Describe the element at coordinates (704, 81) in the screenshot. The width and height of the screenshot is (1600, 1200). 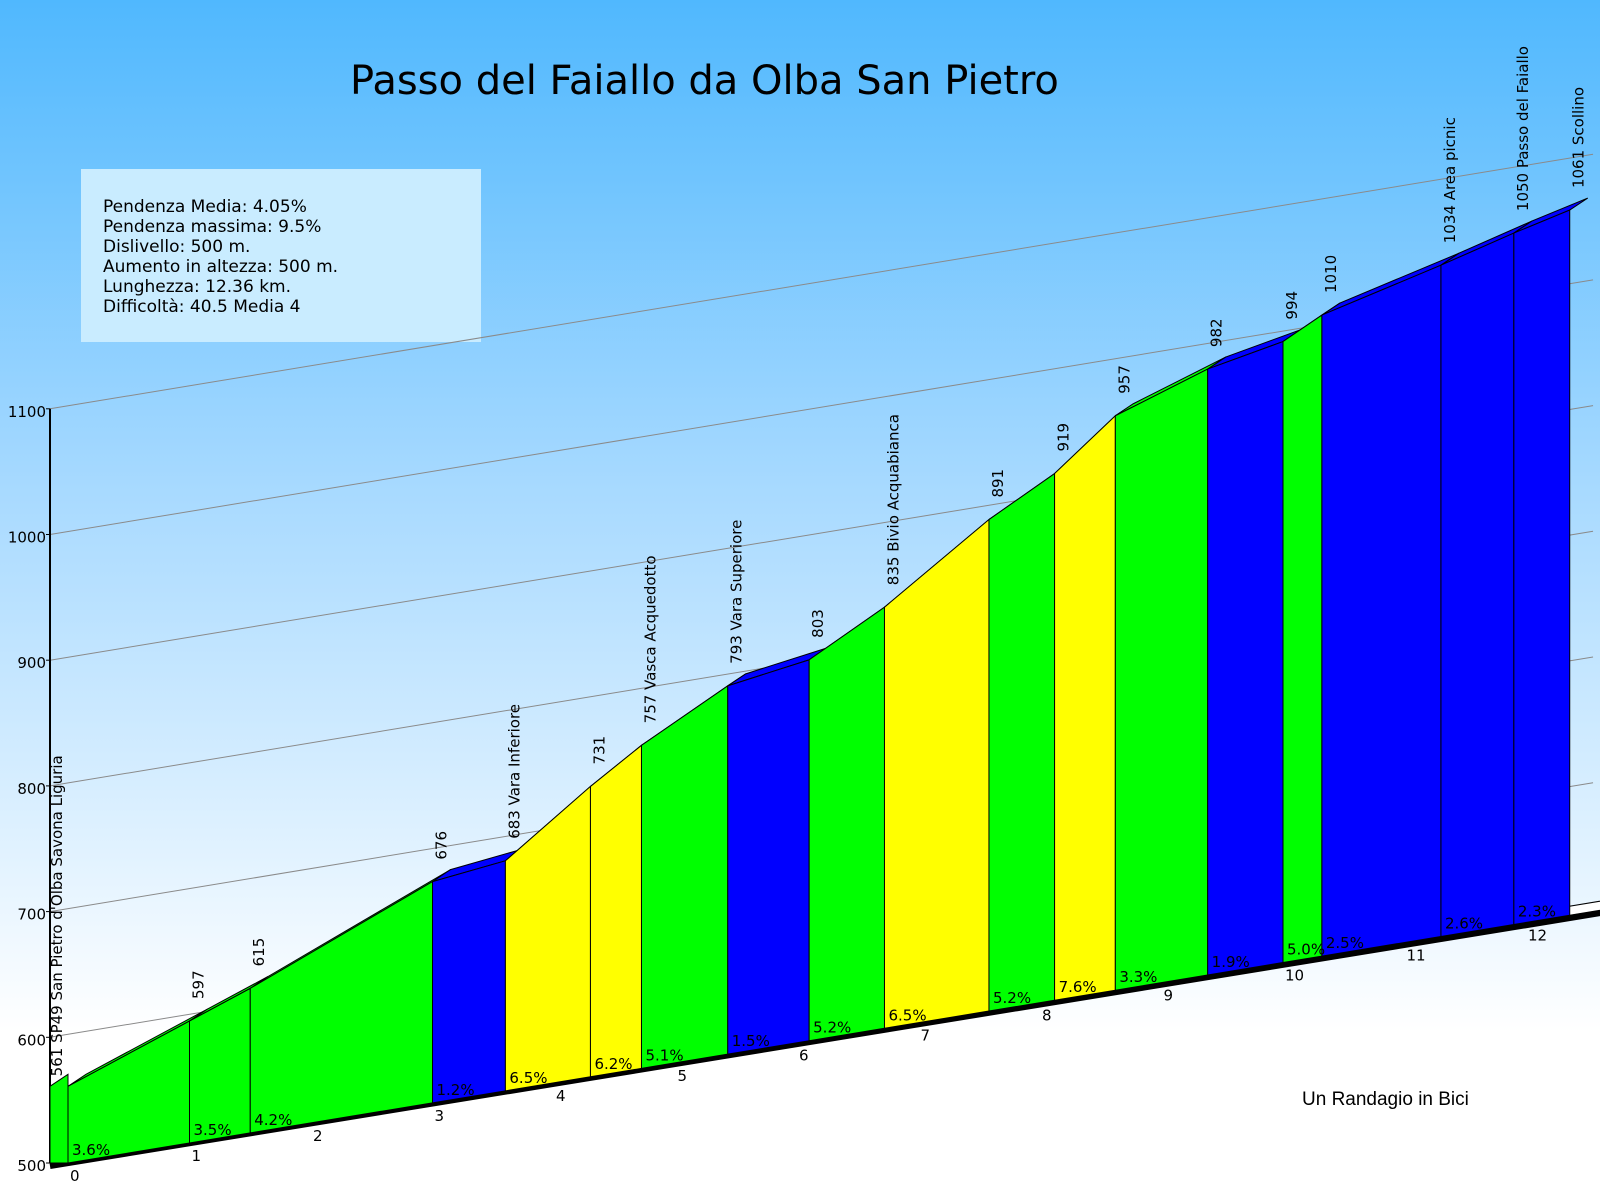
I see `chart-title: Passo del Faiallo da Olba San Pietro` at that location.